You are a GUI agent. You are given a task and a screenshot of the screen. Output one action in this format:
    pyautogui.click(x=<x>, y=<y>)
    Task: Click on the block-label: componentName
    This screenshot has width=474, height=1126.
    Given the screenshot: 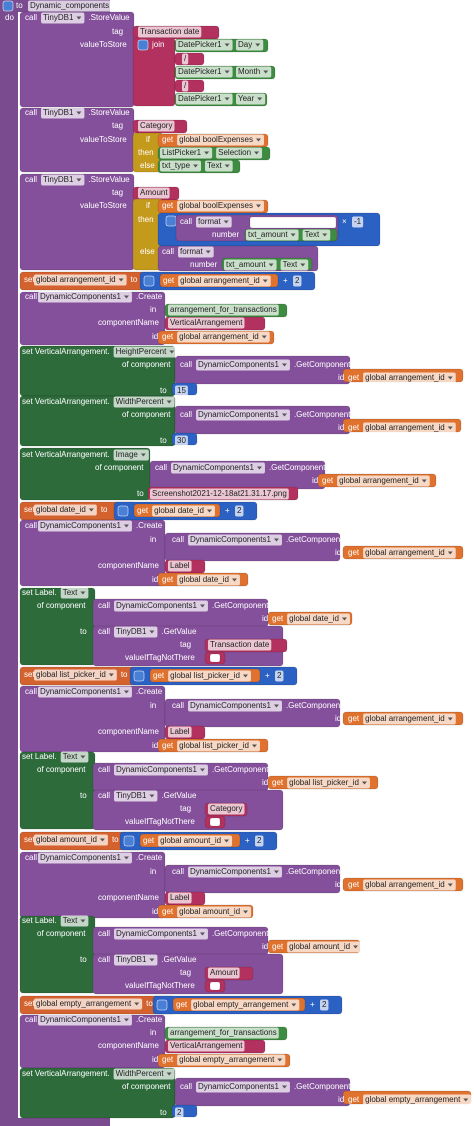 What is the action you would take?
    pyautogui.click(x=128, y=322)
    